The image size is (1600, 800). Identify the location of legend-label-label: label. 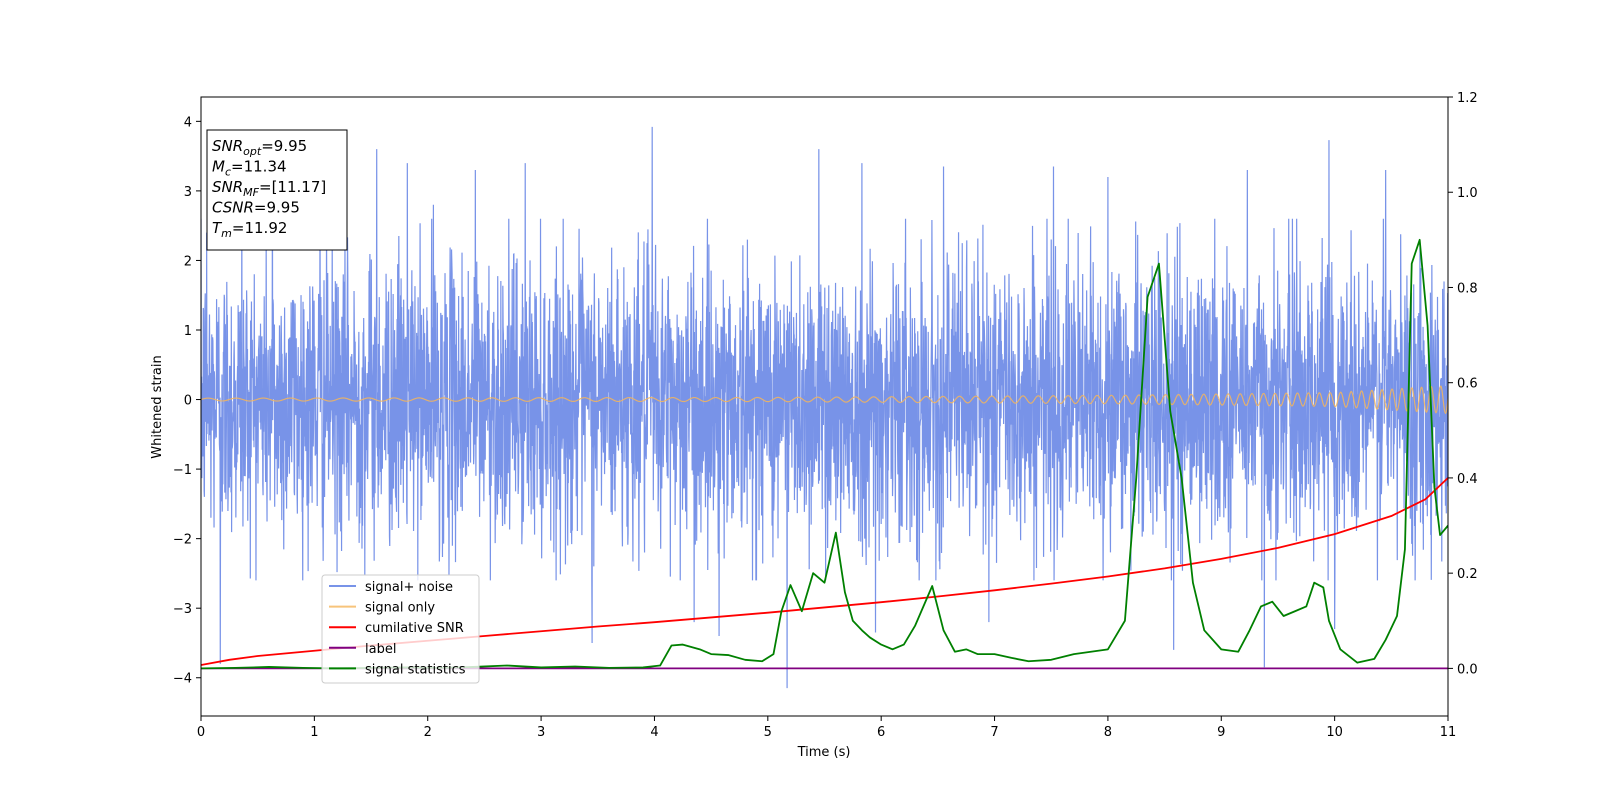
(380, 649).